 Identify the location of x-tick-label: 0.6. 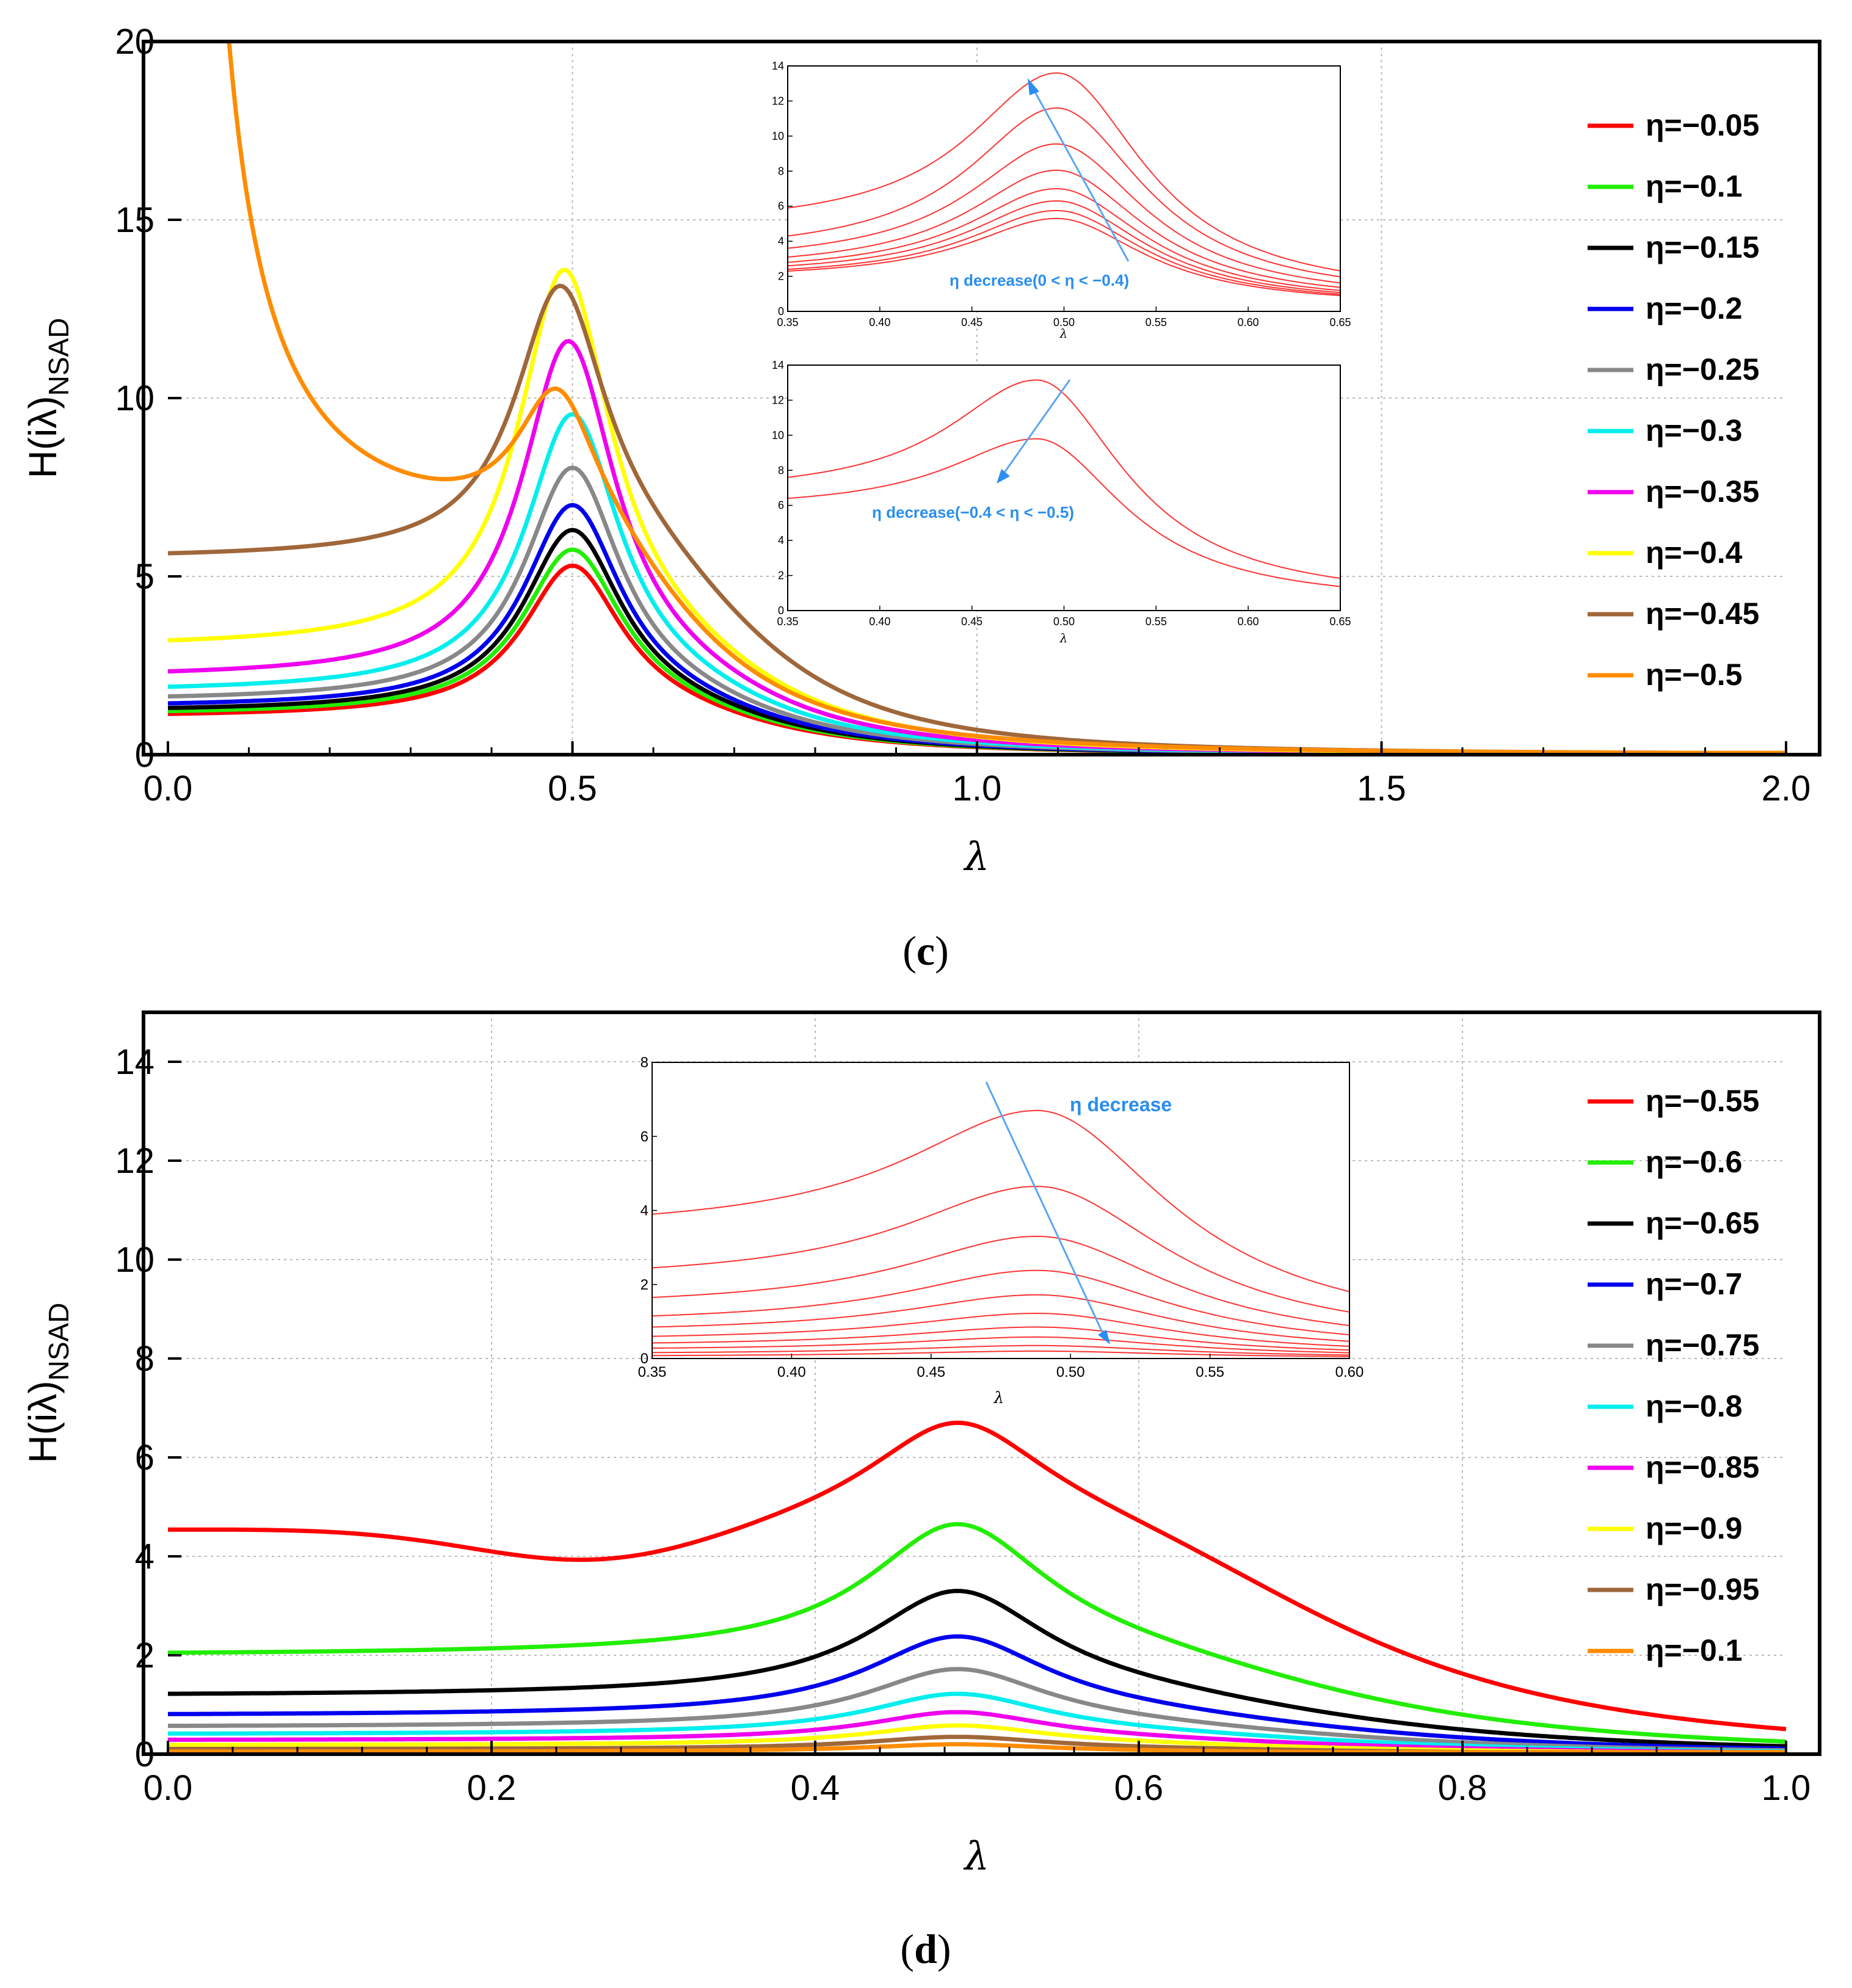
(1139, 1788).